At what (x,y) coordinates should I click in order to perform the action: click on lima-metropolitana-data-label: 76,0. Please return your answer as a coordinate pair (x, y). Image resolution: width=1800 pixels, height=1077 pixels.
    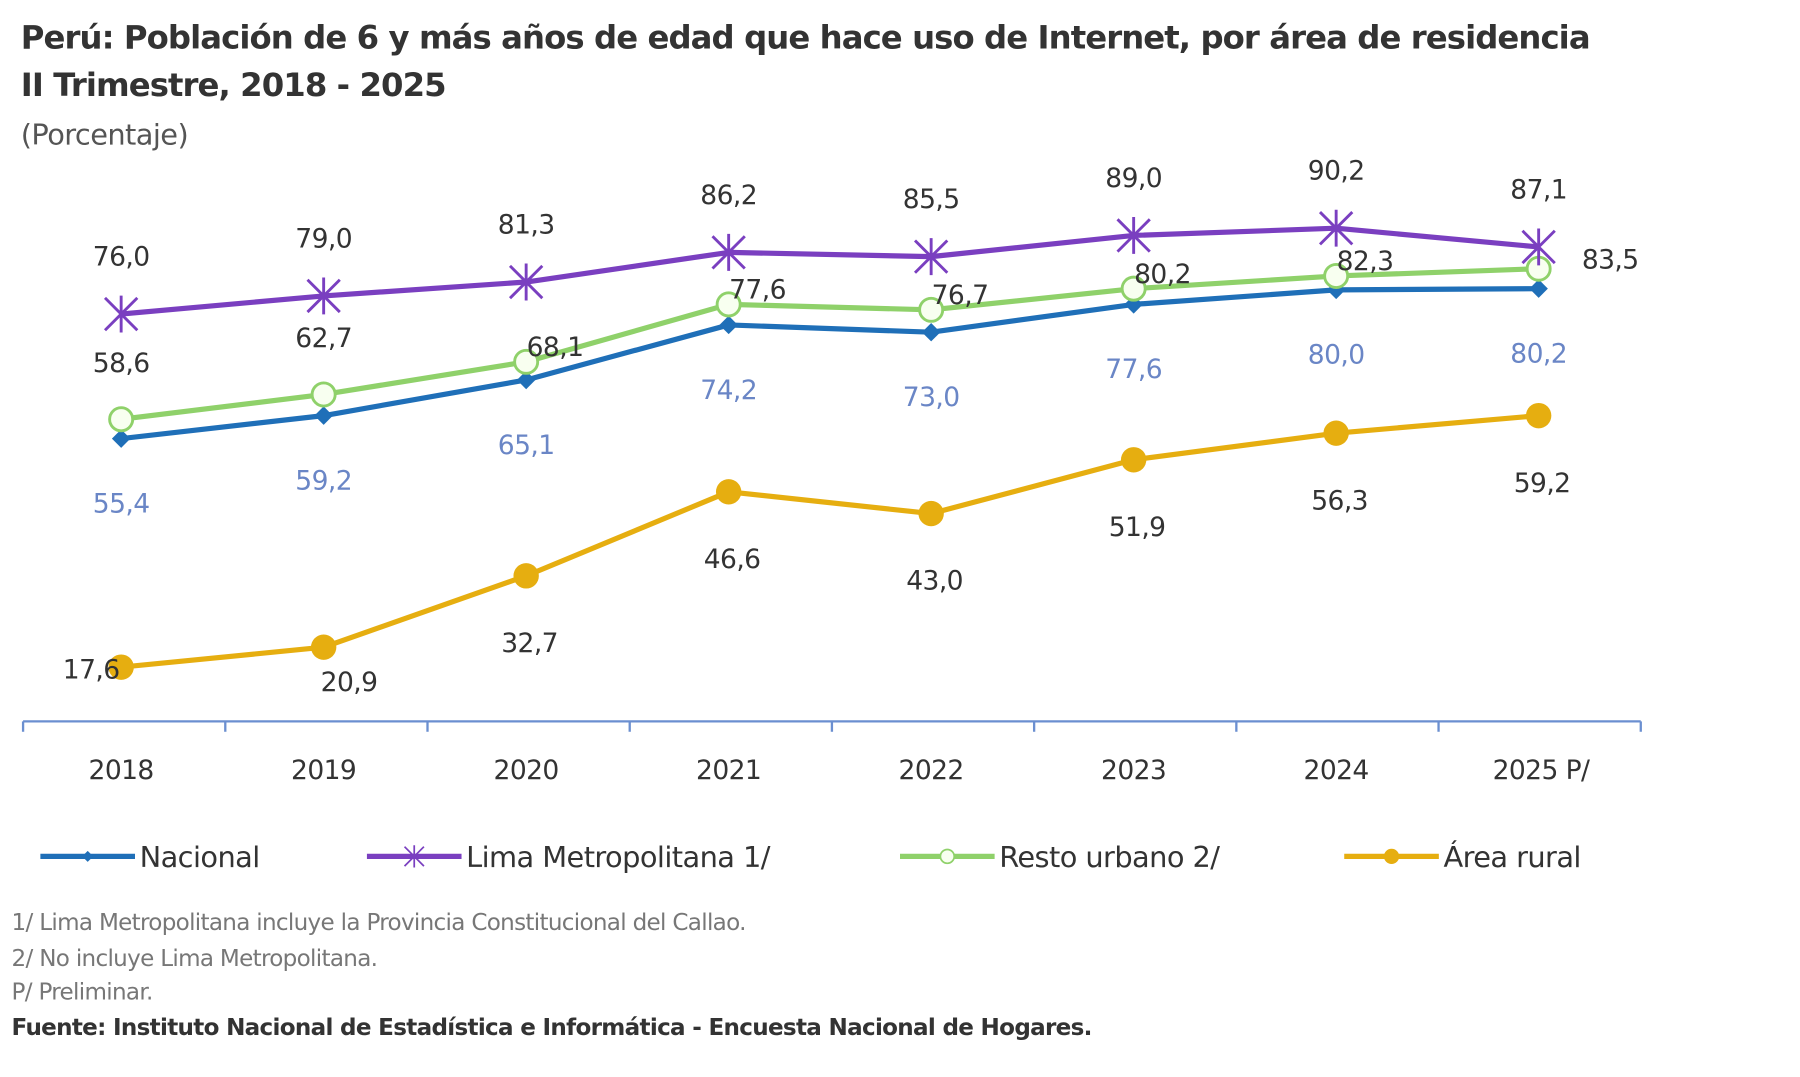
    Looking at the image, I should click on (121, 257).